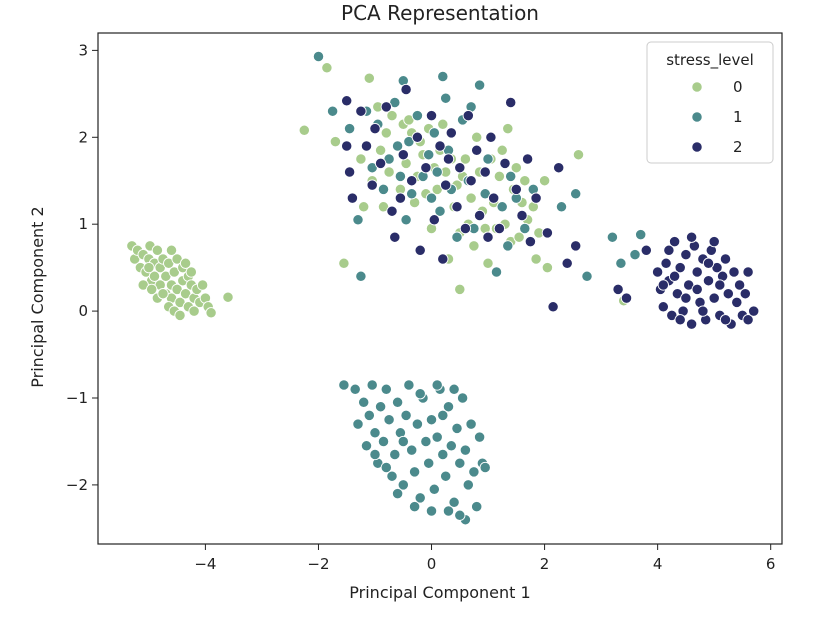 This screenshot has height=617, width=817. What do you see at coordinates (83, 137) in the screenshot?
I see `y-tick-label: 2` at bounding box center [83, 137].